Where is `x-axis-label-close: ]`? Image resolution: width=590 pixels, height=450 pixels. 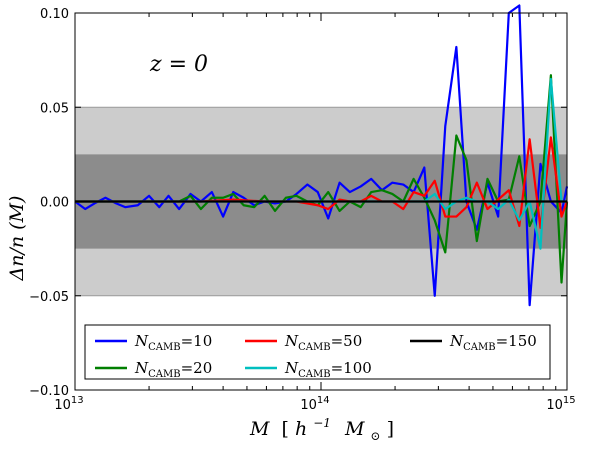 x-axis-label-close: ] is located at coordinates (390, 429).